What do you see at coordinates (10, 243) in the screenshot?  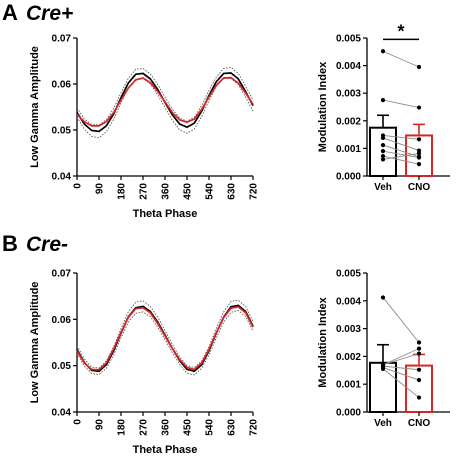 I see `panel-b-letter: B` at bounding box center [10, 243].